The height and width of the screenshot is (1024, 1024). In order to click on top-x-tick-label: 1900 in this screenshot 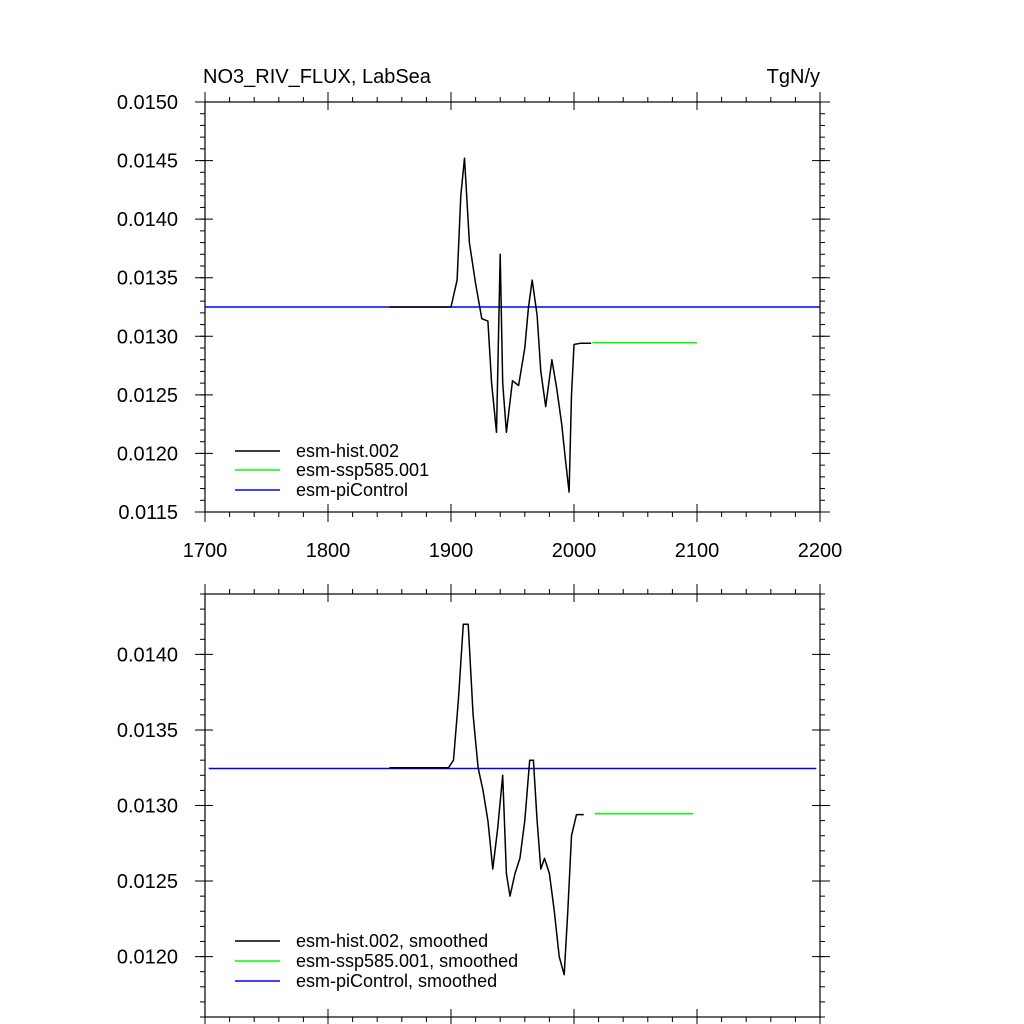, I will do `click(451, 551)`.